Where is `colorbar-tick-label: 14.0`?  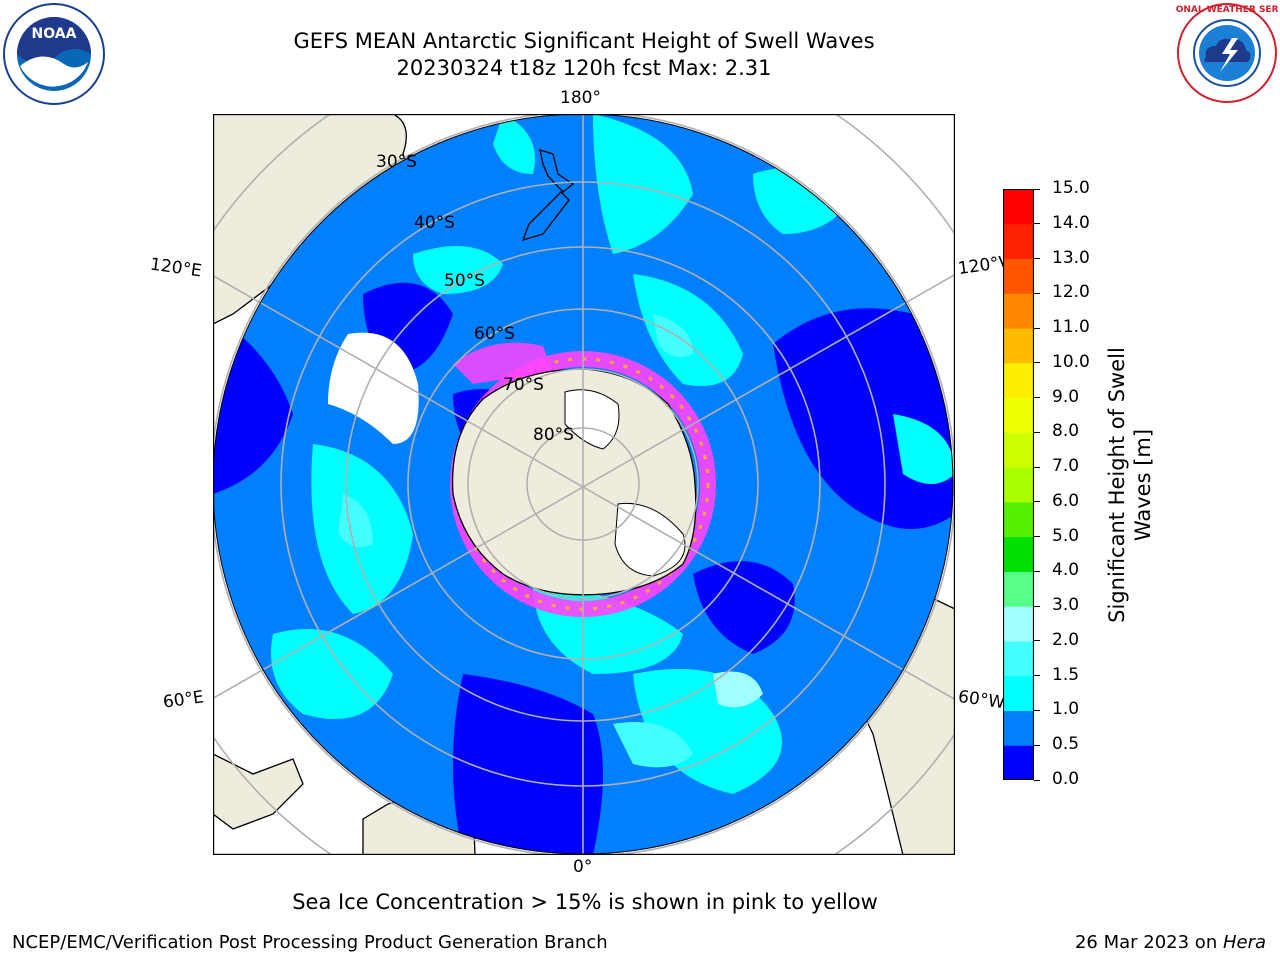
colorbar-tick-label: 14.0 is located at coordinates (1071, 222).